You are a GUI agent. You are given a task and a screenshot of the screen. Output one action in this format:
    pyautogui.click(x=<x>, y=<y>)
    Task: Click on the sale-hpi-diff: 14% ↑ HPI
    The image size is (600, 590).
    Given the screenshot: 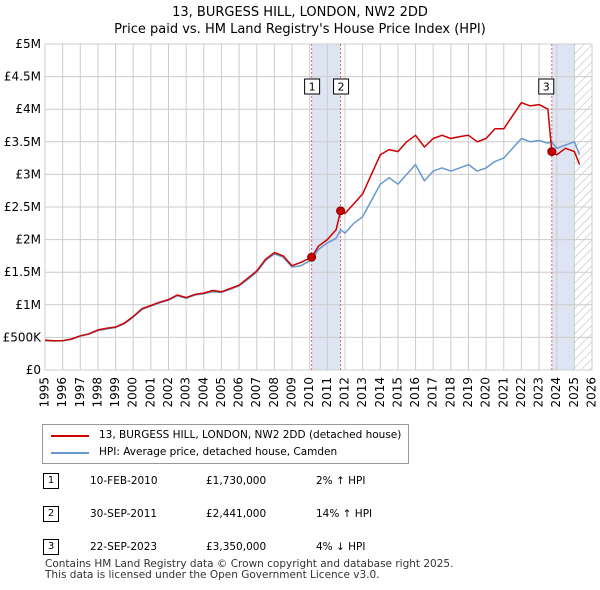 What is the action you would take?
    pyautogui.click(x=344, y=514)
    